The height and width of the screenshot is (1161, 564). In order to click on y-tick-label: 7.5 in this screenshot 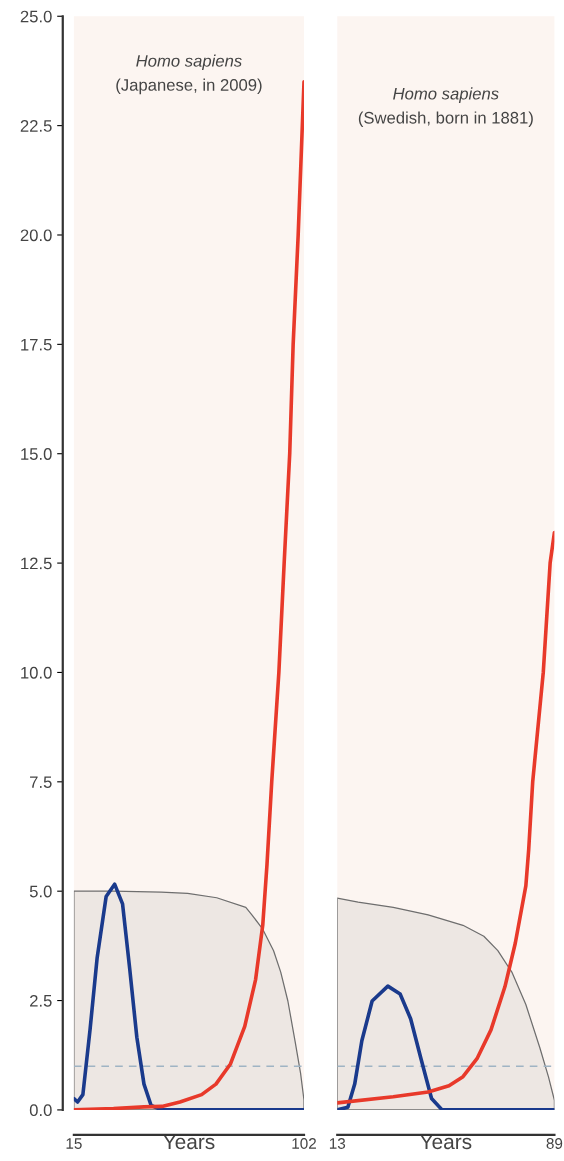, I will do `click(41, 782)`.